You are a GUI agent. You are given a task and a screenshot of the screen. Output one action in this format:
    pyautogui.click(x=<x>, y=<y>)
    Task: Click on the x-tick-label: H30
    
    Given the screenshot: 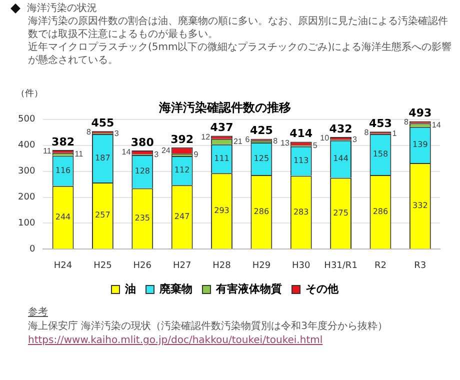 What is the action you would take?
    pyautogui.click(x=301, y=265)
    